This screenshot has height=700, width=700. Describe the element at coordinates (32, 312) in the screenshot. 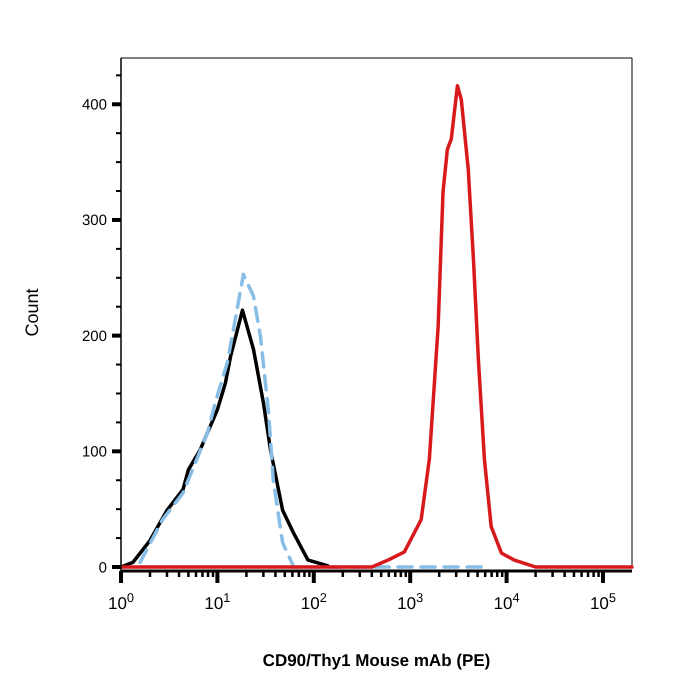

I see `y-axis-title: Count` at that location.